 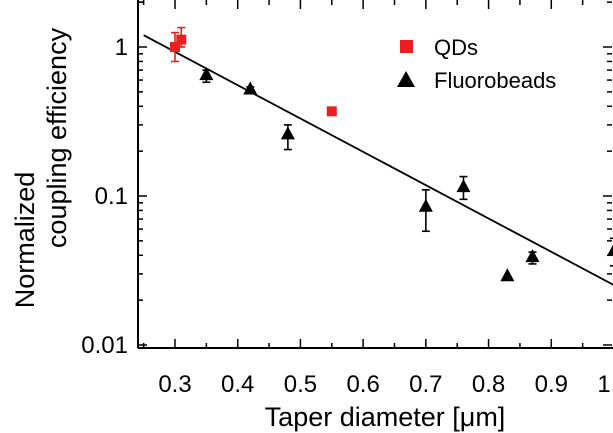 I want to click on y-tick-label: 0.1, so click(x=111, y=196).